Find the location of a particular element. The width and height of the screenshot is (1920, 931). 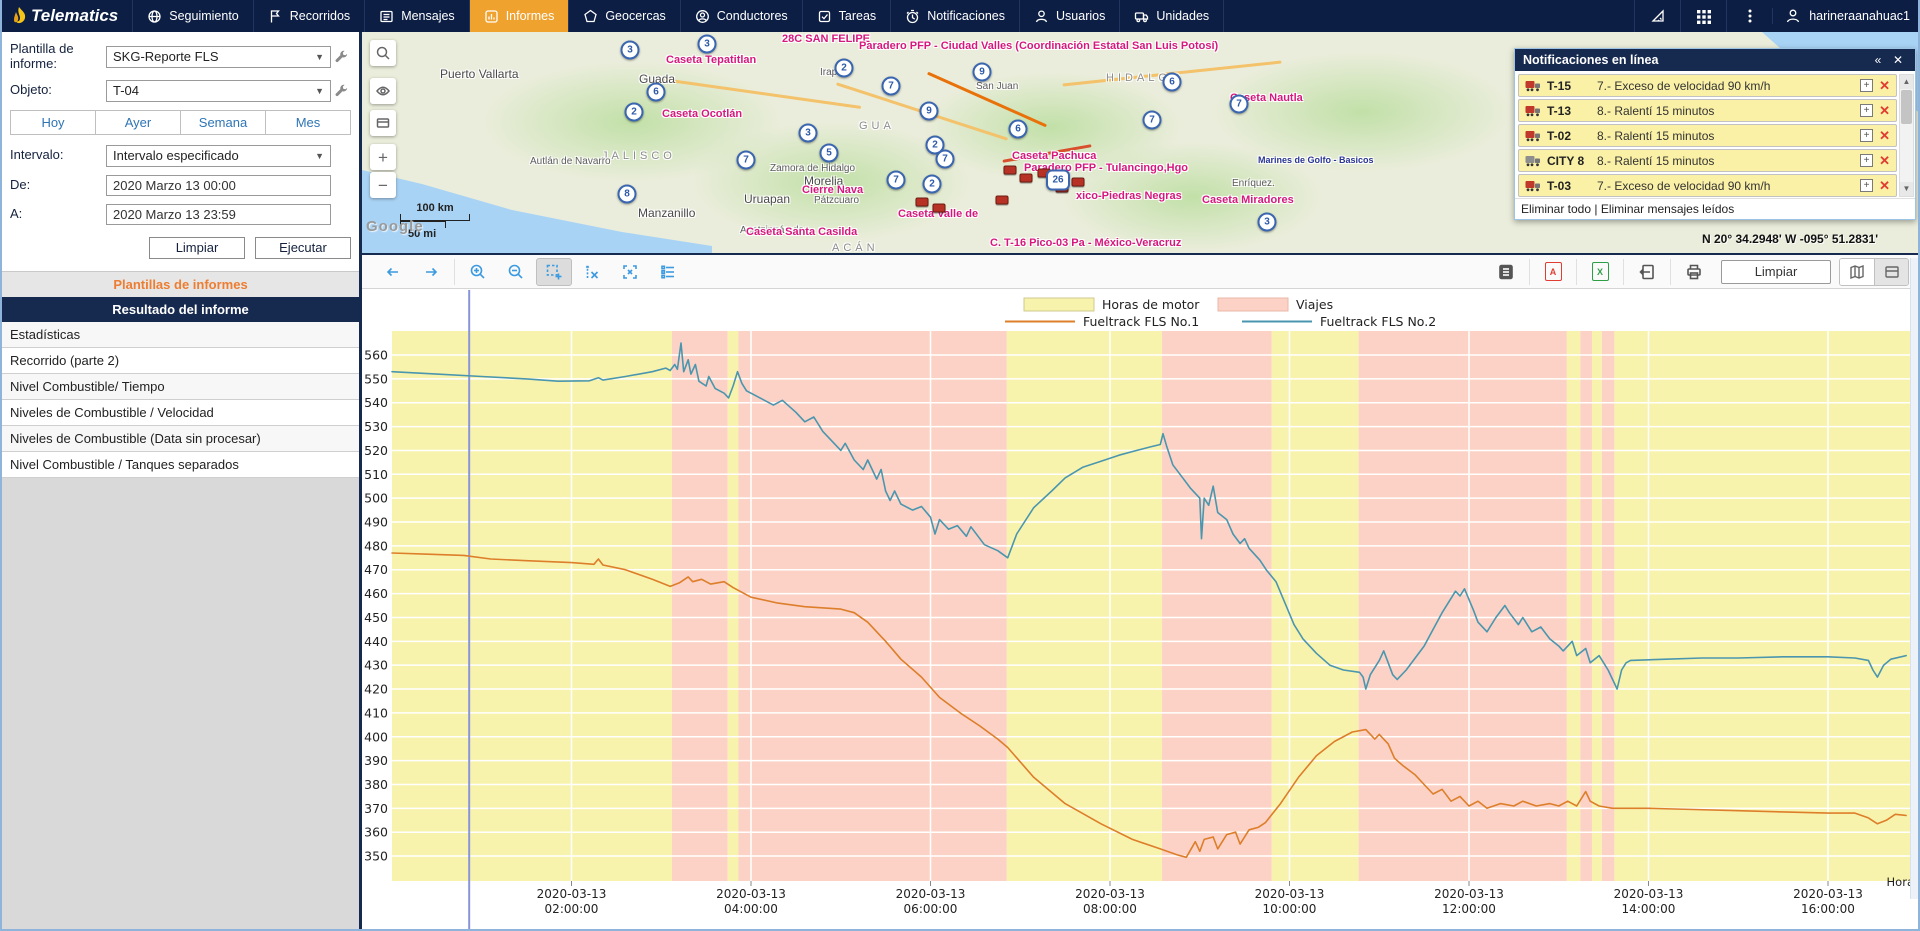

nav-tab-seguimiento: Seguimiento is located at coordinates (192, 16).